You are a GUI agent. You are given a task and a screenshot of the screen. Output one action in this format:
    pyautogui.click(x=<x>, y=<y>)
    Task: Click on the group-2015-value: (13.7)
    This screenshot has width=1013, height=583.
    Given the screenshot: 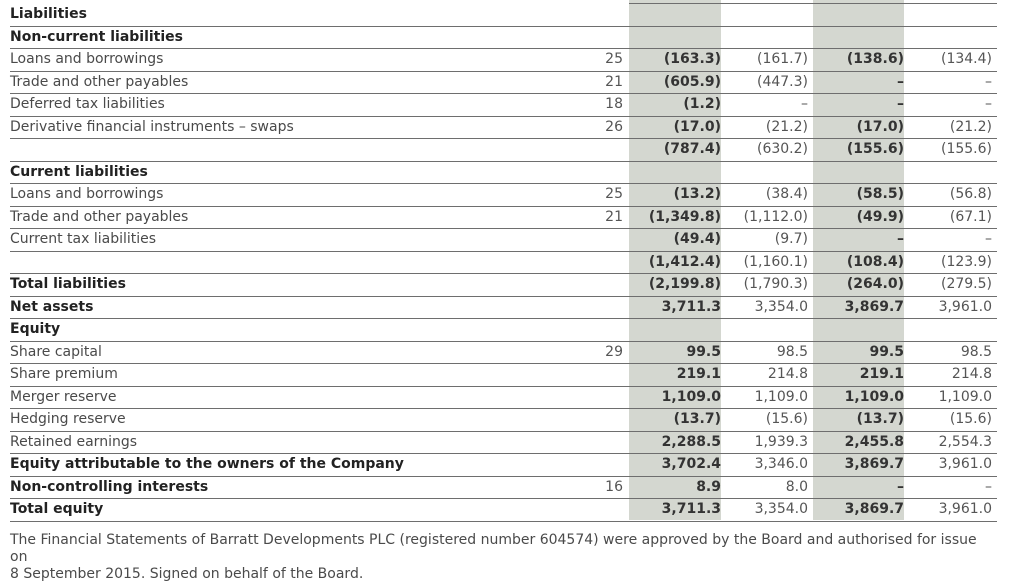 What is the action you would take?
    pyautogui.click(x=697, y=419)
    